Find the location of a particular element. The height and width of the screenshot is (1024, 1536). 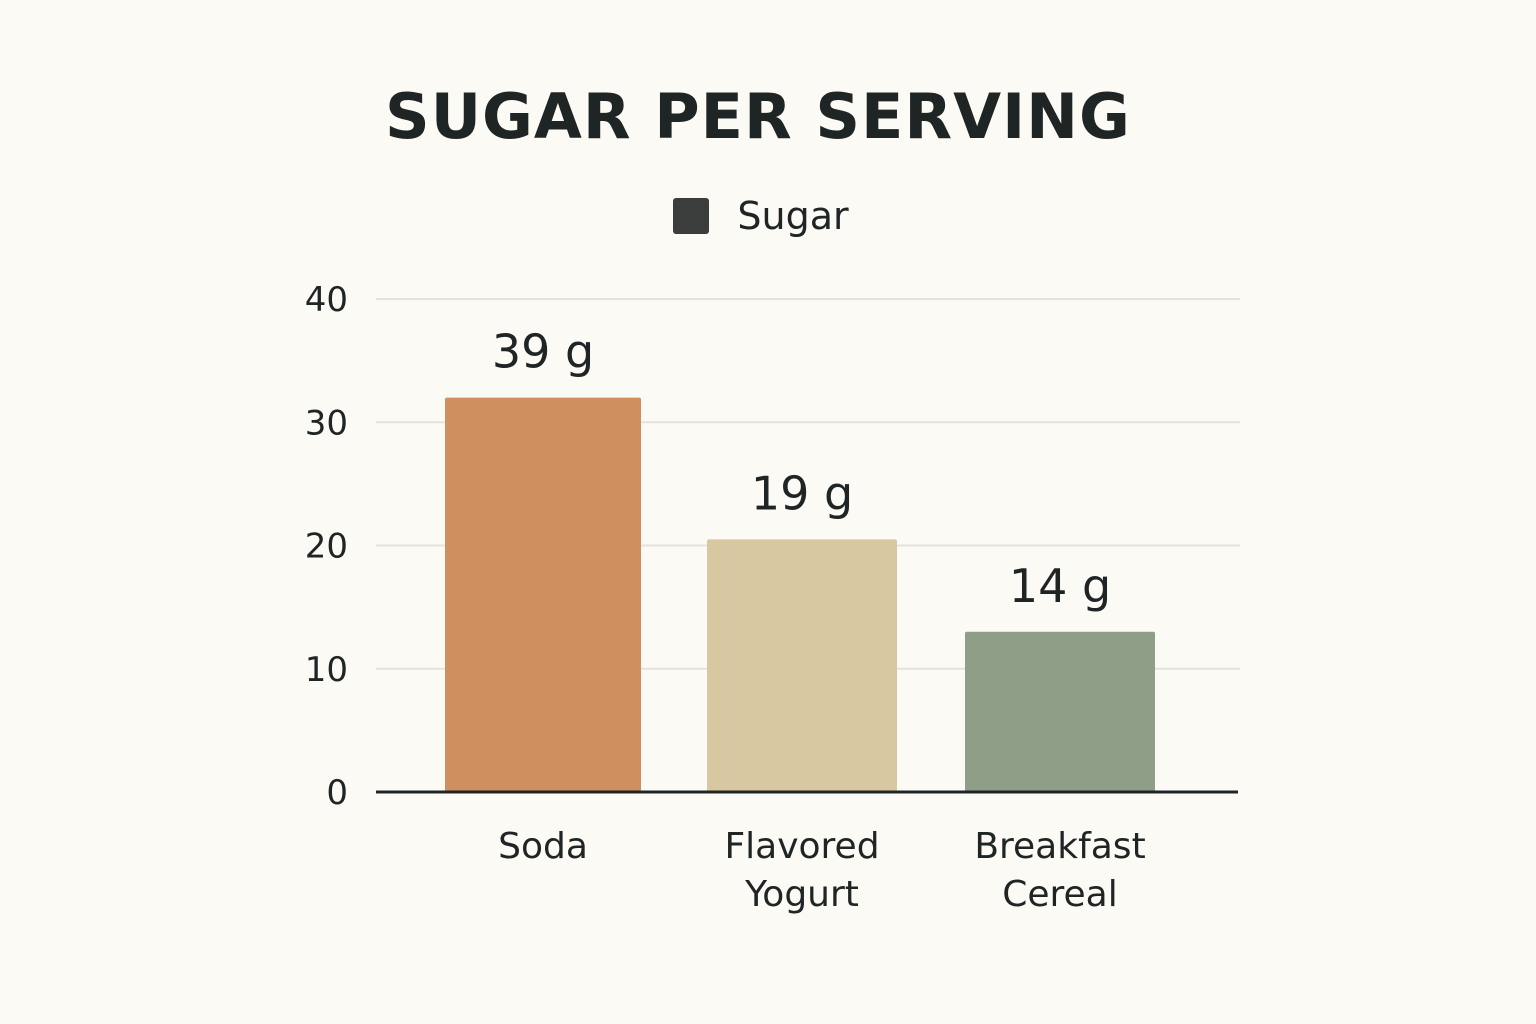

y-tick-label: 0 is located at coordinates (337, 793).